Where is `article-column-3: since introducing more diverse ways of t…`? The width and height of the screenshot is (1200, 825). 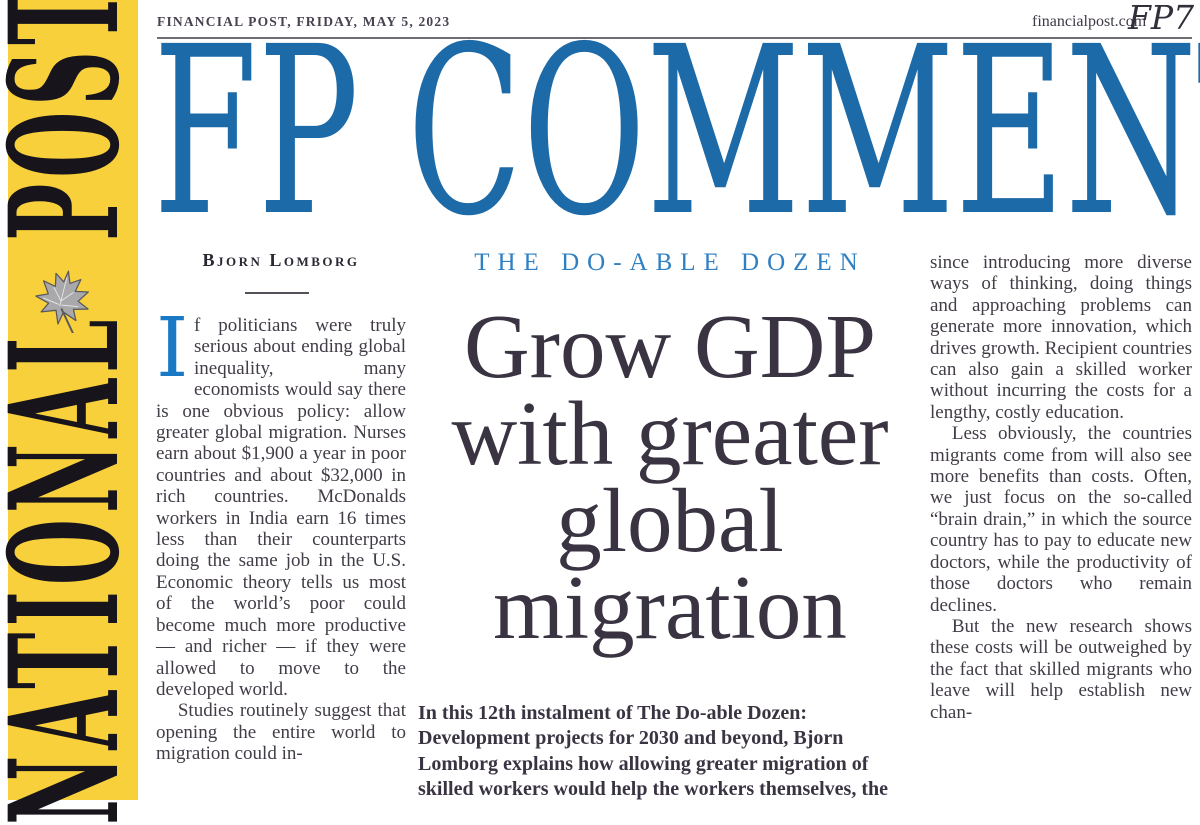
article-column-3: since introducing more diverse ways of t… is located at coordinates (1061, 487).